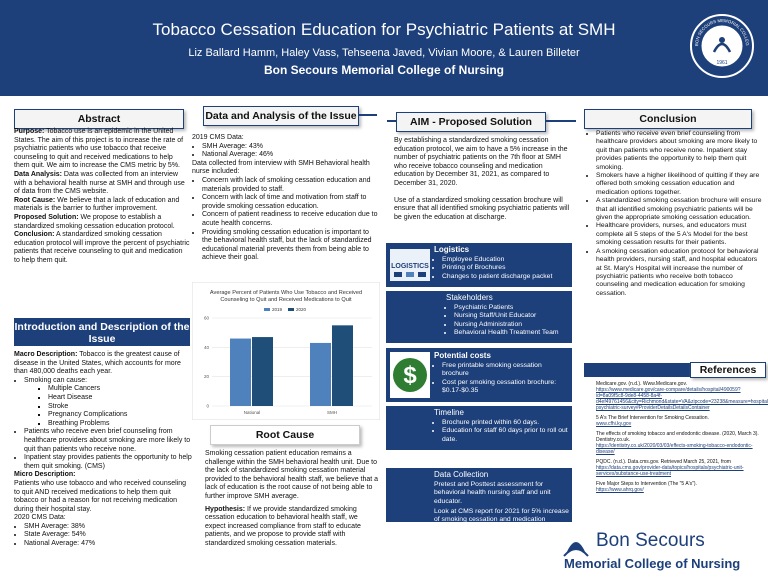 The width and height of the screenshot is (768, 581). Describe the element at coordinates (120, 424) in the screenshot. I see `cause-item: Breathing Problems` at that location.